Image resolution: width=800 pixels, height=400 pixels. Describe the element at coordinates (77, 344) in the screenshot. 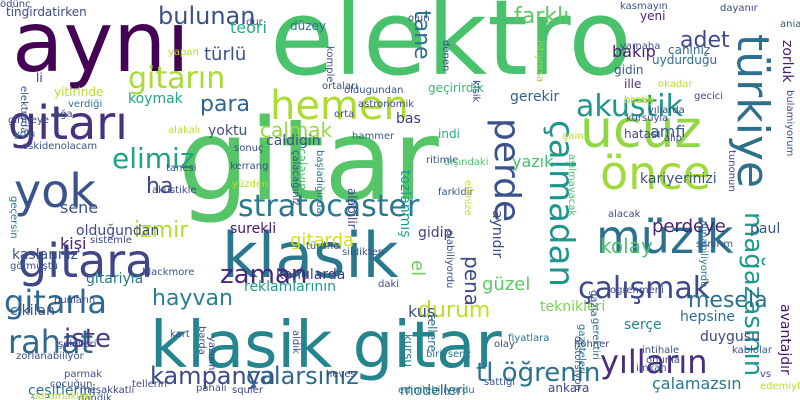

I see `cloud-word: şekilleri` at that location.